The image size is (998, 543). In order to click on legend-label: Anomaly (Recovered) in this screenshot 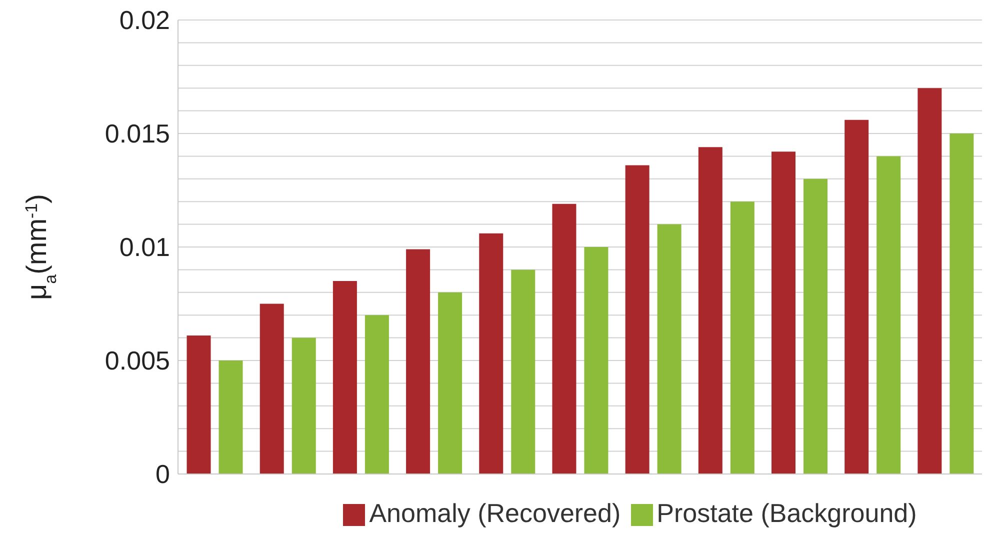, I will do `click(495, 513)`.